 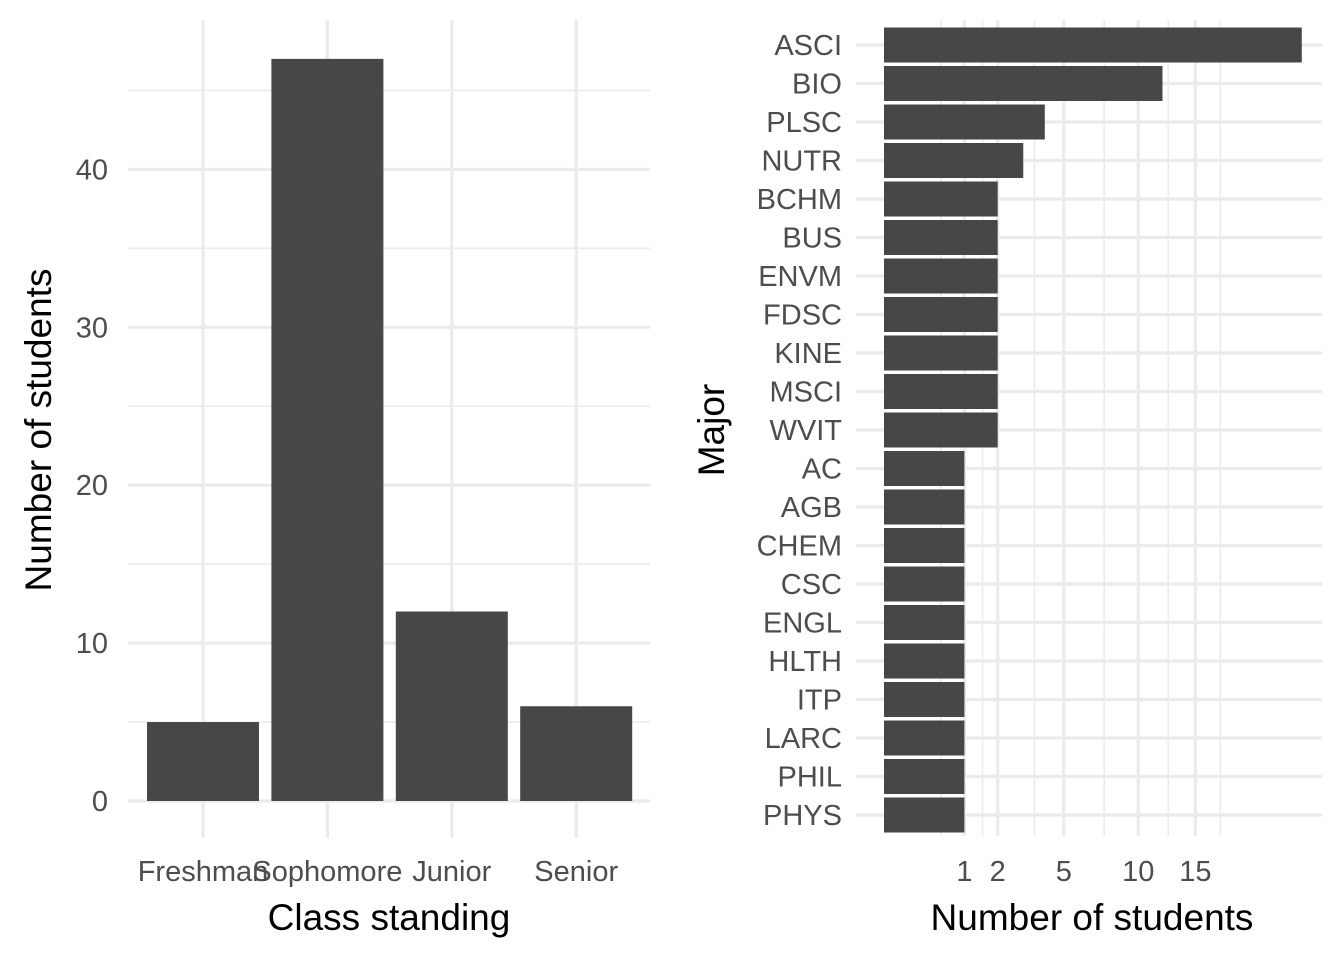 I want to click on bar-ac, so click(x=924, y=468).